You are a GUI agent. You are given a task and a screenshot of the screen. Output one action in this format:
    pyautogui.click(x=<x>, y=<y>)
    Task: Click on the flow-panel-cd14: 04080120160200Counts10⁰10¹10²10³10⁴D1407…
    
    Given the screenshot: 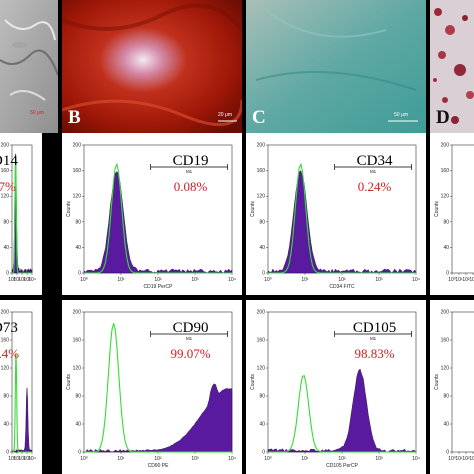 What is the action you would take?
    pyautogui.click(x=21, y=214)
    